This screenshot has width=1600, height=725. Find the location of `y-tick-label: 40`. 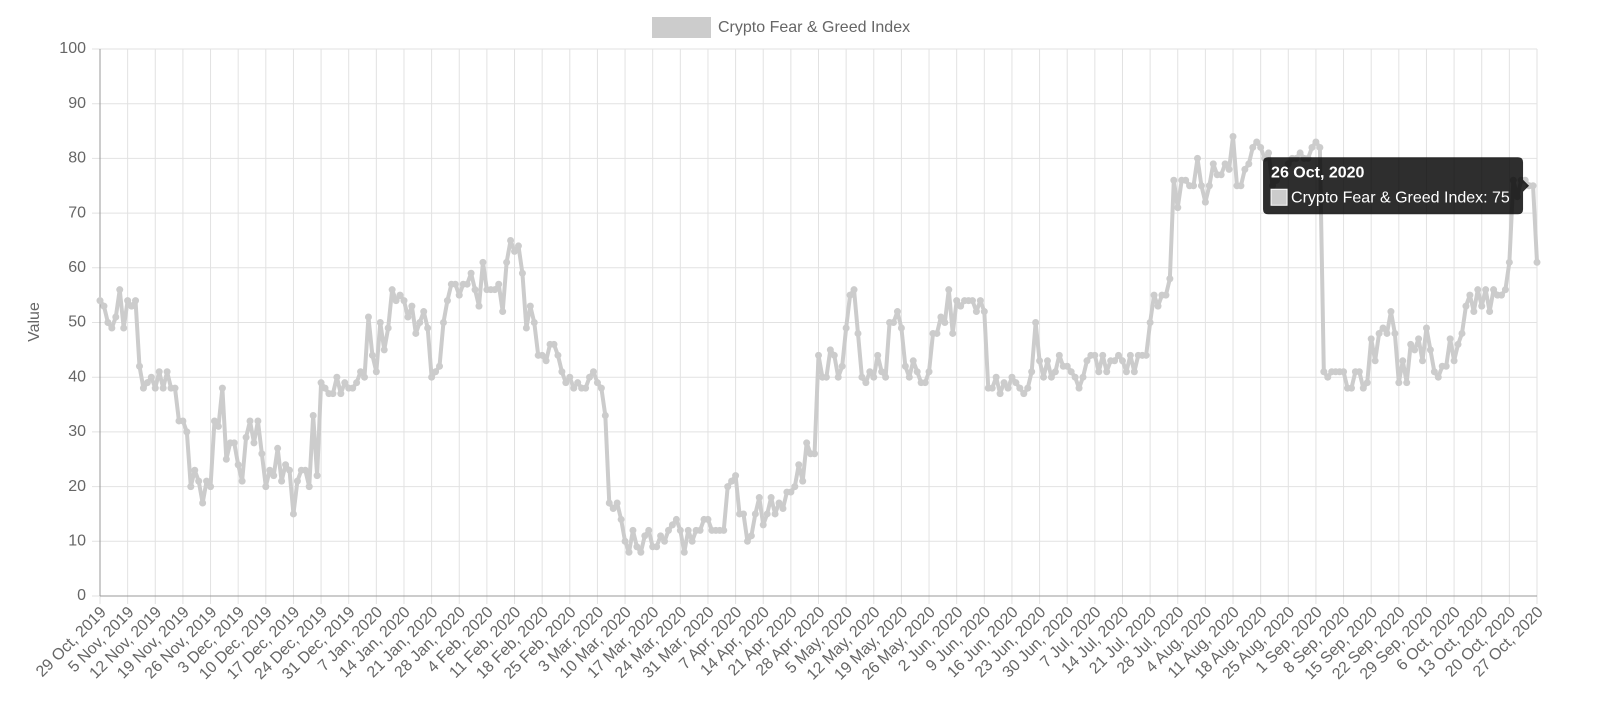

y-tick-label: 40 is located at coordinates (77, 376).